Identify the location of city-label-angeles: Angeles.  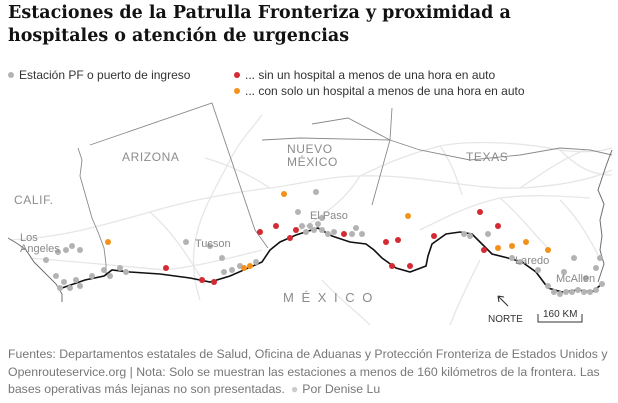
(40, 249).